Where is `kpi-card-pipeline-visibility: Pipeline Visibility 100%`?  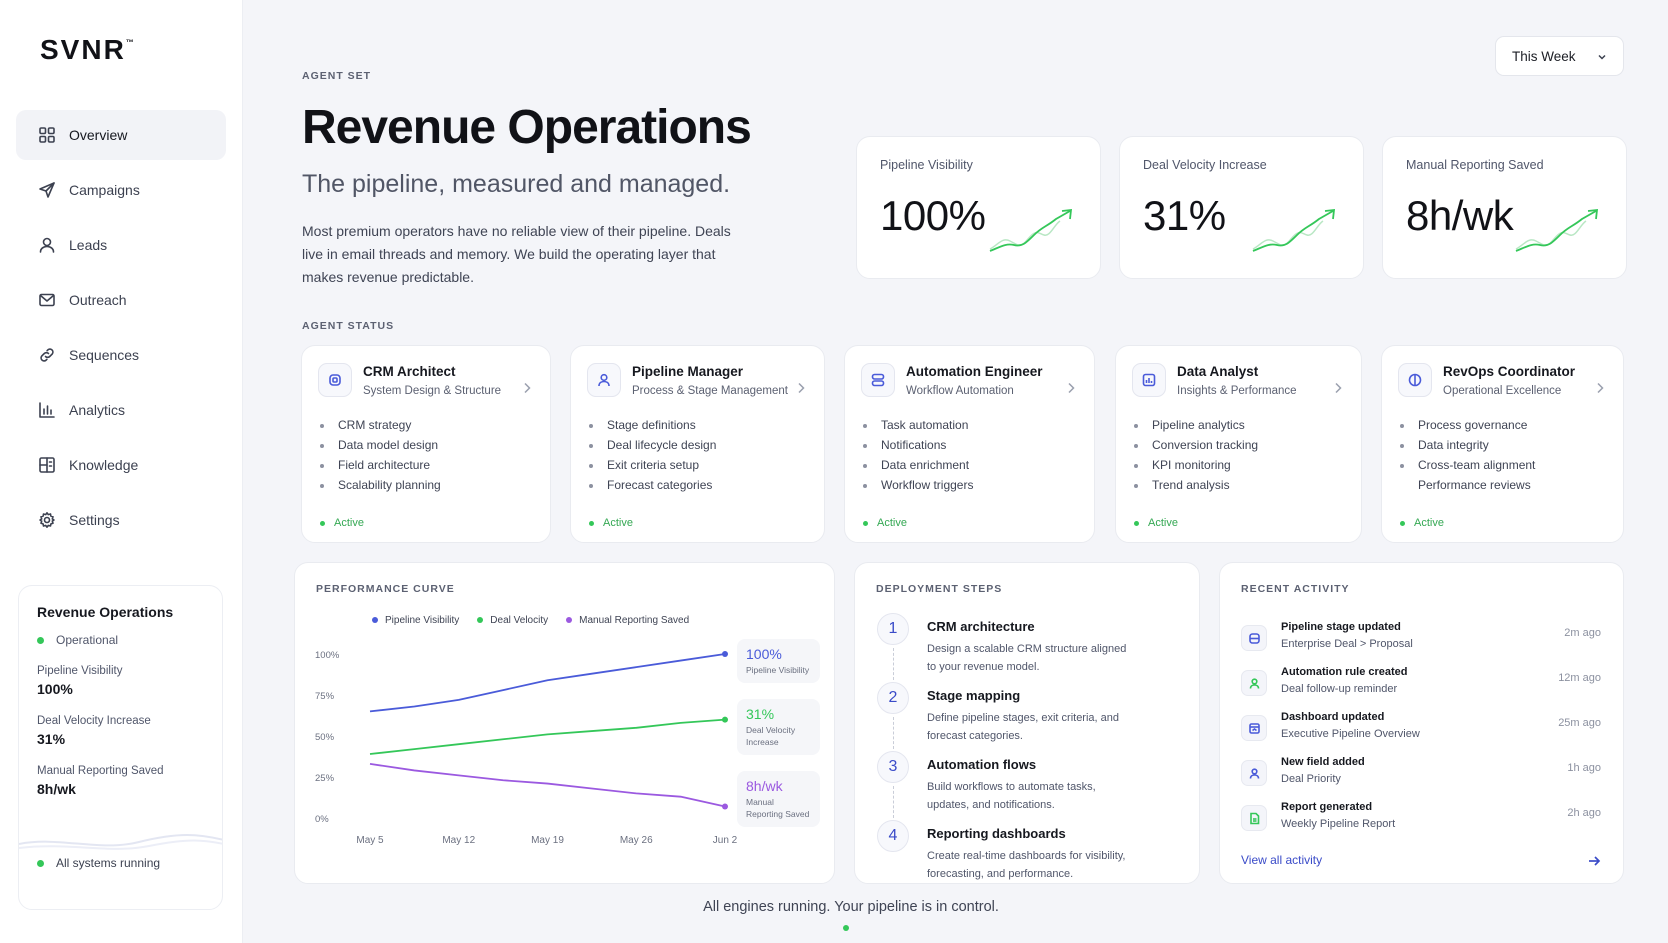 kpi-card-pipeline-visibility: Pipeline Visibility 100% is located at coordinates (978, 207).